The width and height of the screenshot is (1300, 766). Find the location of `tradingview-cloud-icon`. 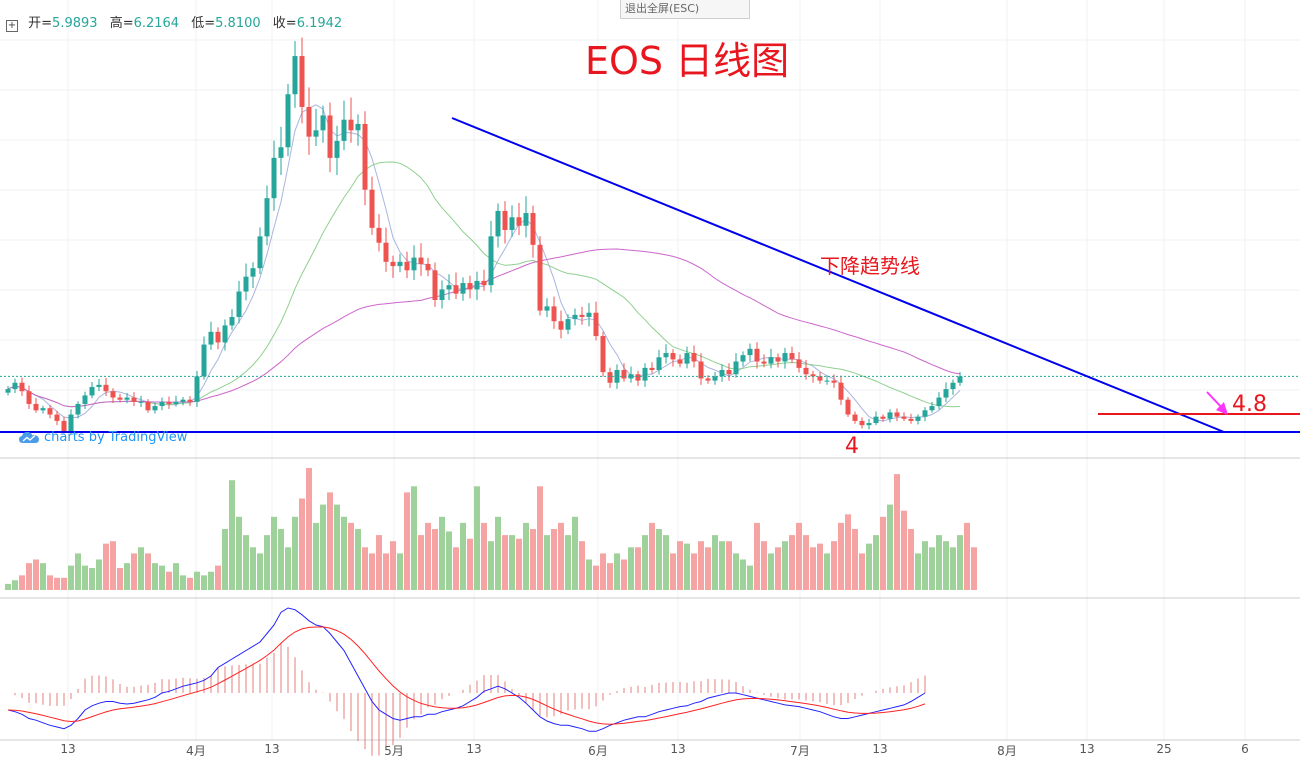

tradingview-cloud-icon is located at coordinates (29, 437).